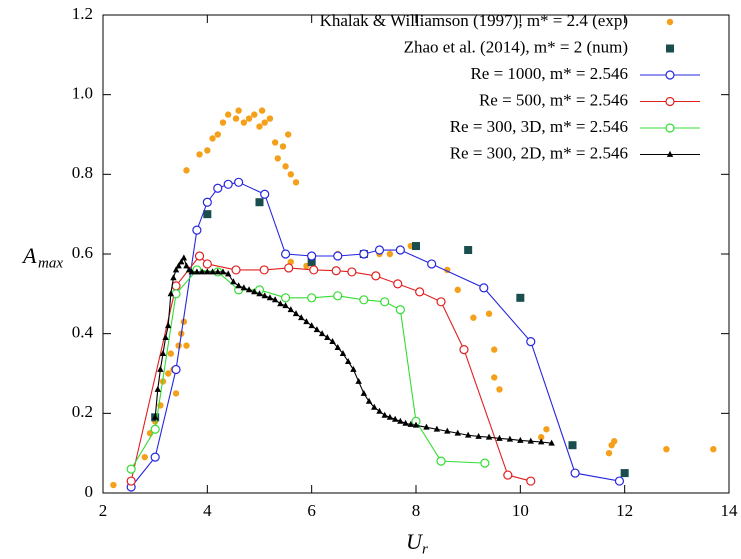 This screenshot has width=741, height=559. What do you see at coordinates (89, 491) in the screenshot?
I see `y-tick-label: 0` at bounding box center [89, 491].